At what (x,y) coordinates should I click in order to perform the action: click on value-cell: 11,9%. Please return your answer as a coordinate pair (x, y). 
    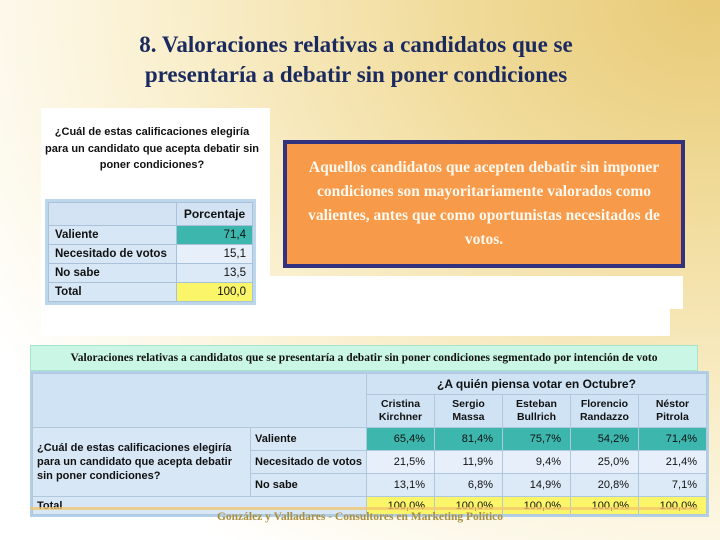
    Looking at the image, I should click on (468, 462).